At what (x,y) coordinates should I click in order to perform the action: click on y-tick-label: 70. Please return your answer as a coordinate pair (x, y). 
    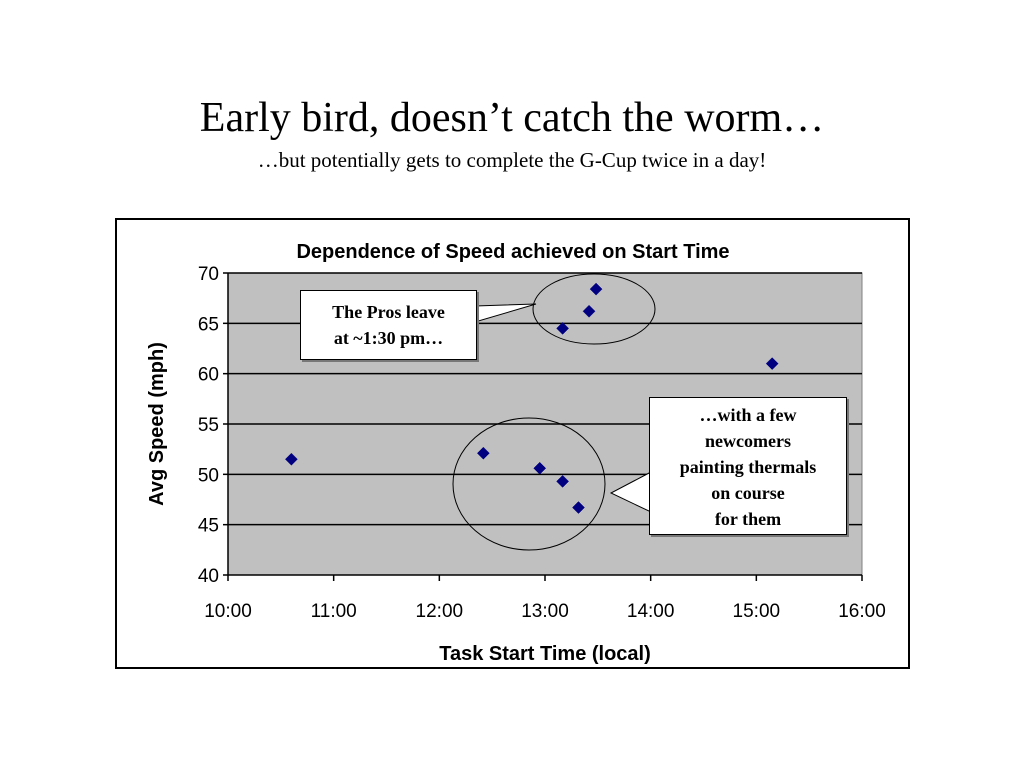
    Looking at the image, I should click on (208, 274).